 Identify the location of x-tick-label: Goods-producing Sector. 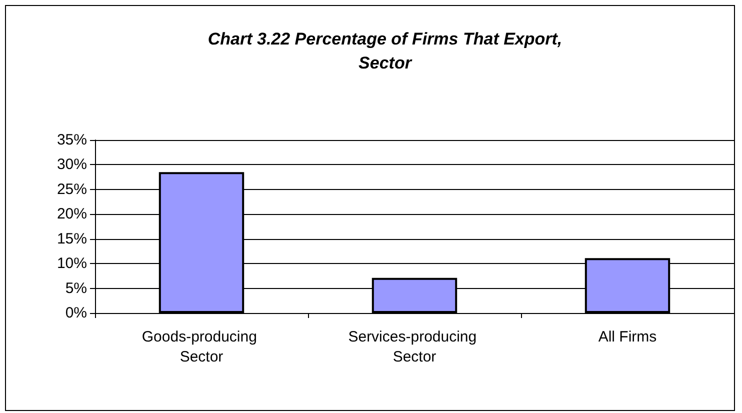
(202, 347).